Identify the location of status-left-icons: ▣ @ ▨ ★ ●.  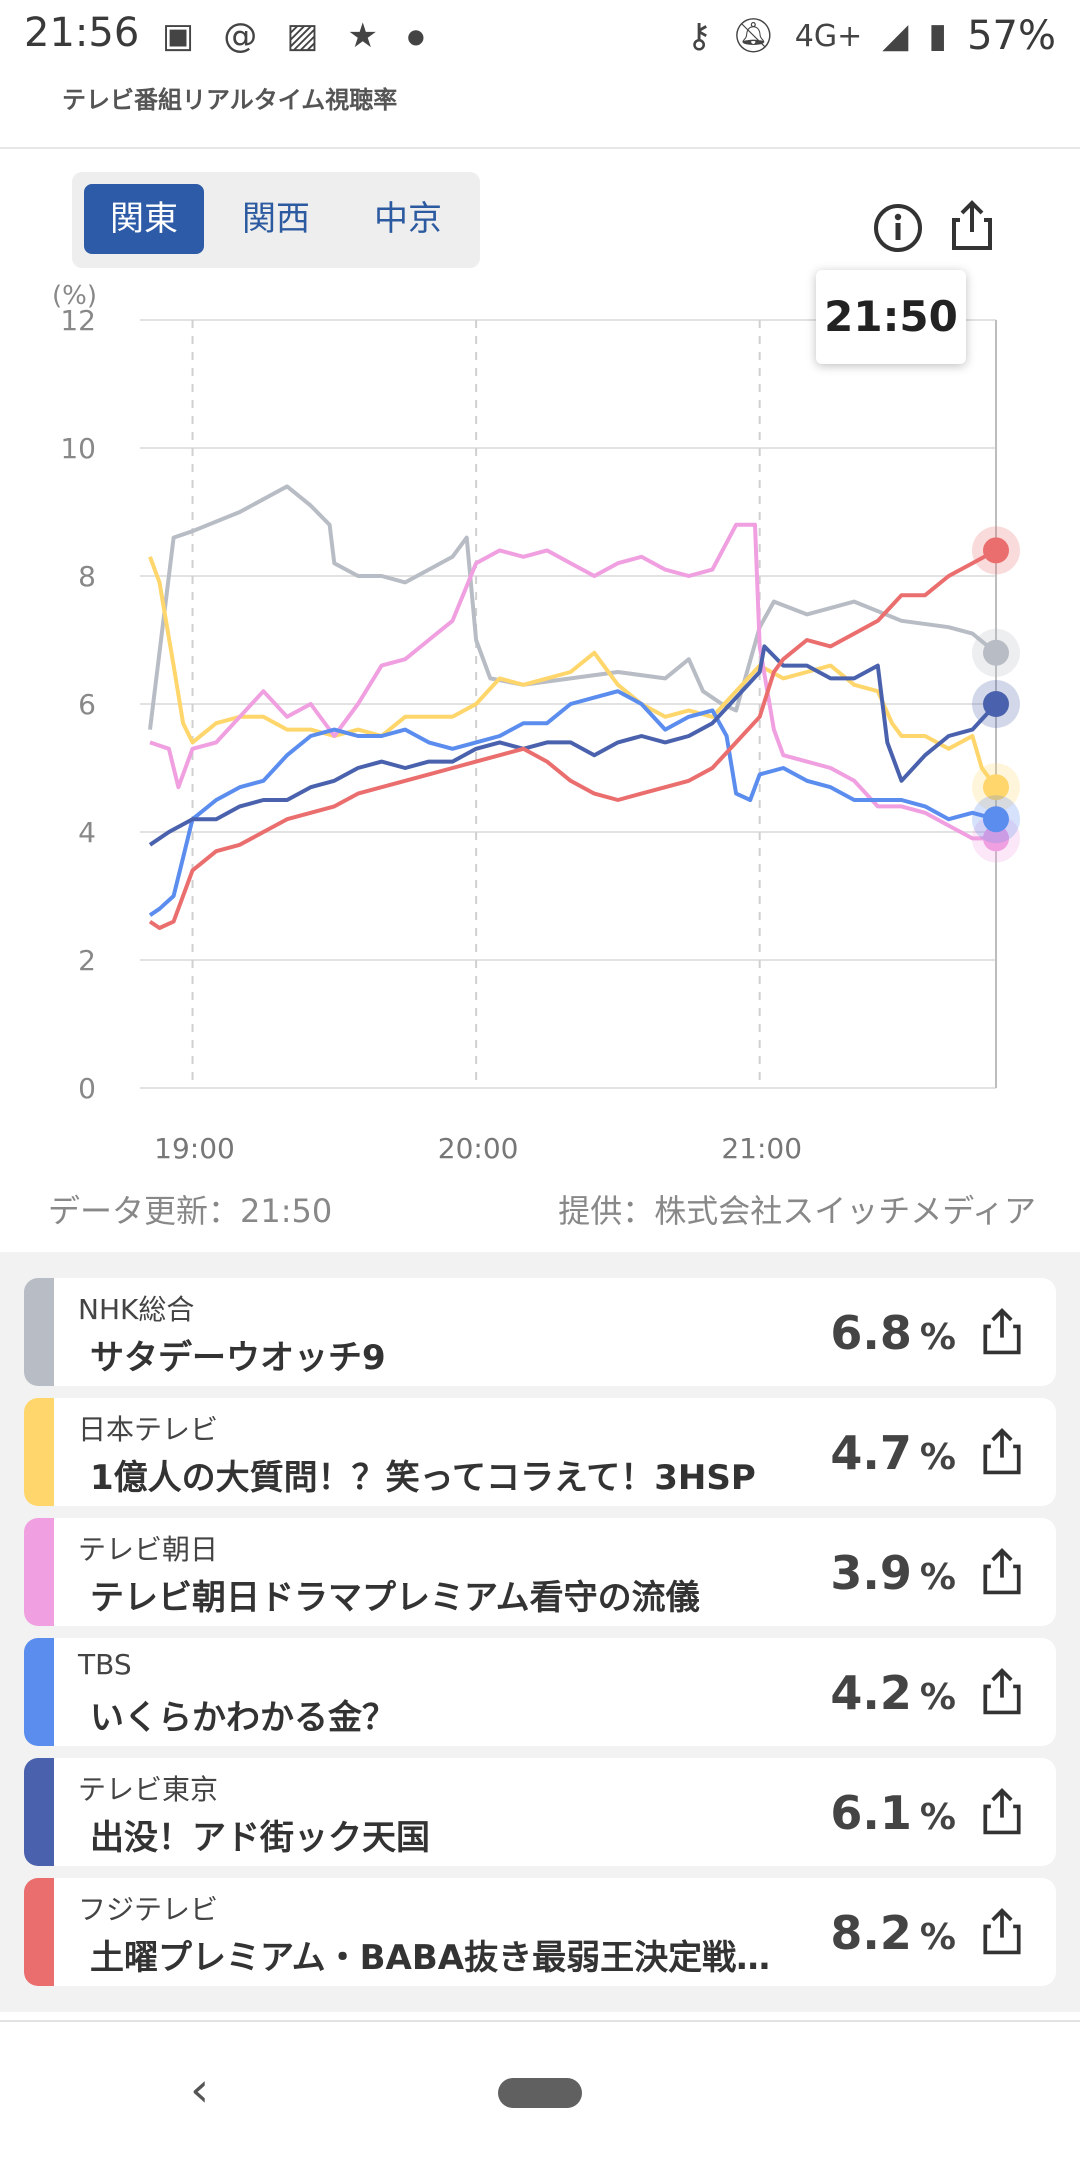
(305, 36).